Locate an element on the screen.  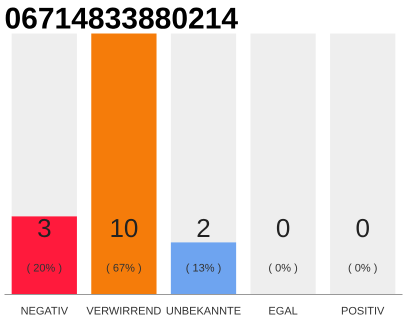
annotation: ( 20% ) is located at coordinates (44, 268).